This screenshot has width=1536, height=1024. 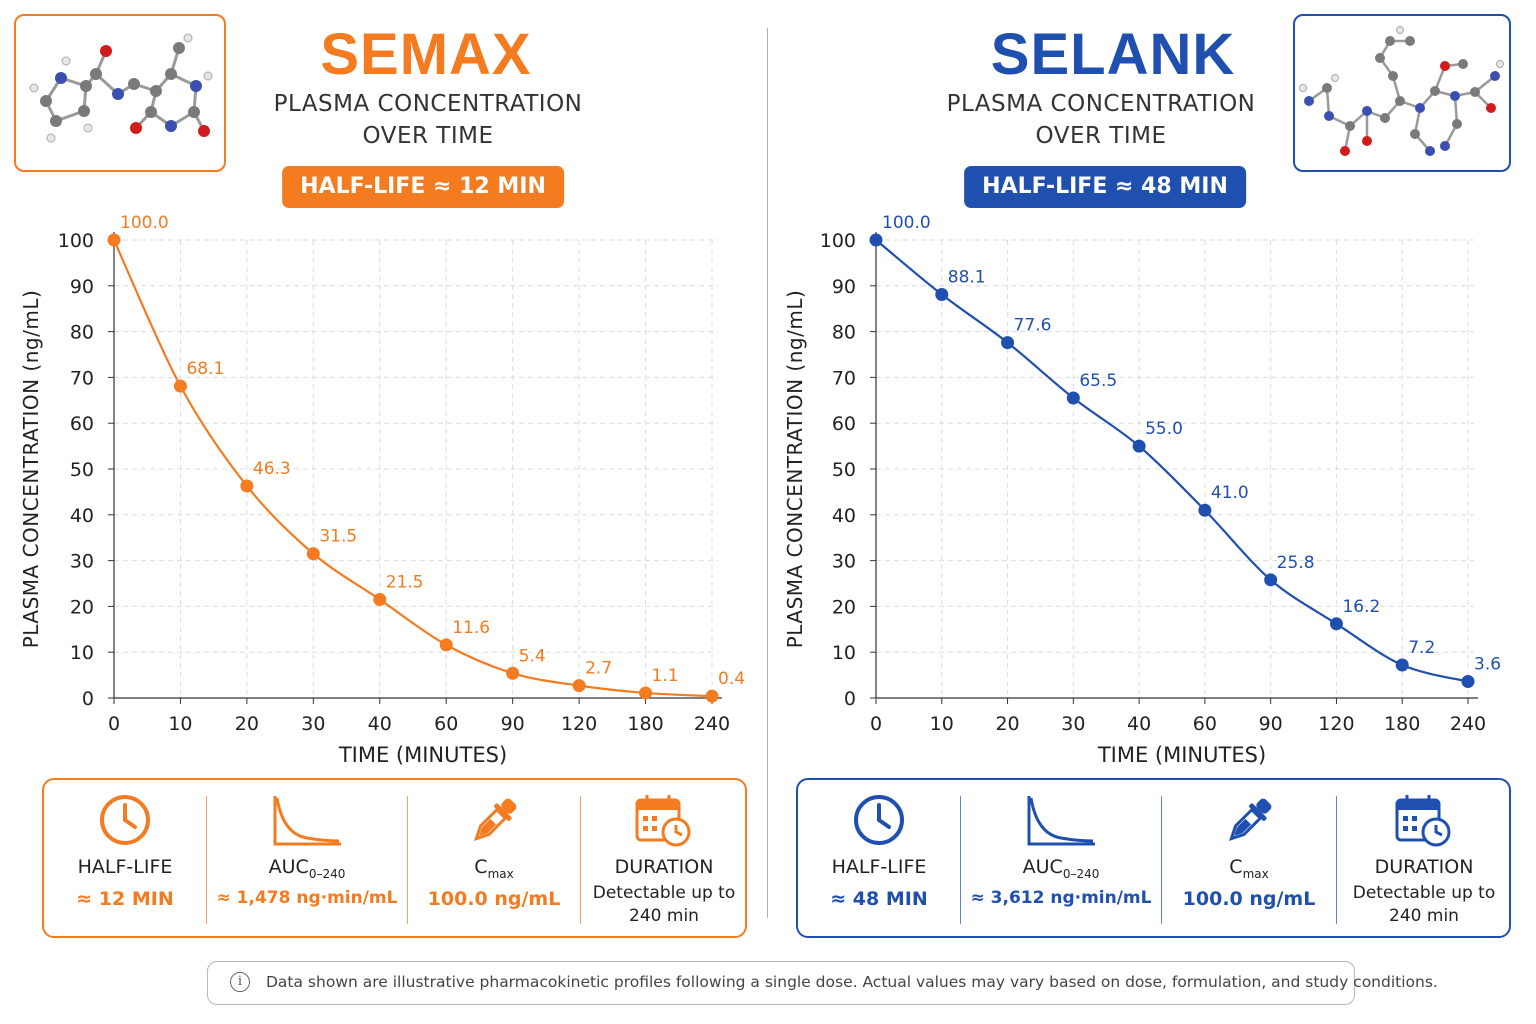 What do you see at coordinates (82, 287) in the screenshot?
I see `semax-ytick-label: 90` at bounding box center [82, 287].